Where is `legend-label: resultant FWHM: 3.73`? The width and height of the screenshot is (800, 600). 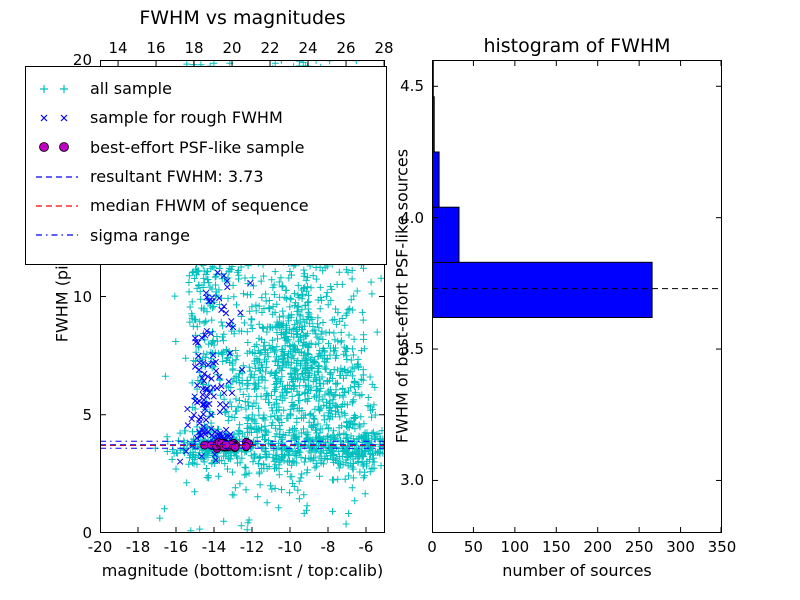 legend-label: resultant FWHM: 3.73 is located at coordinates (177, 177).